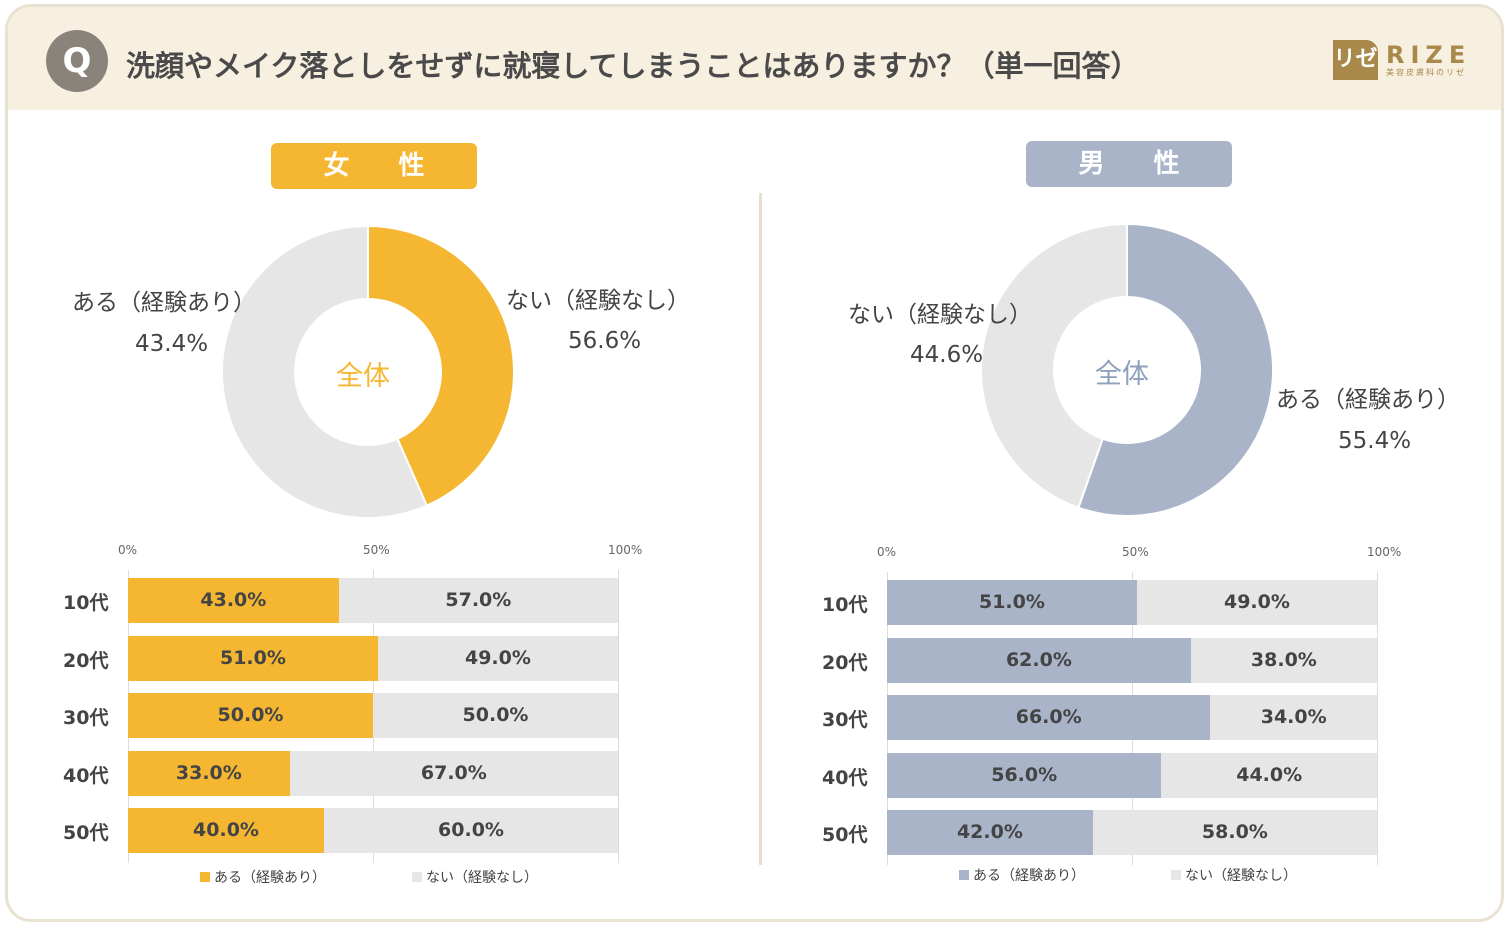 This screenshot has width=1509, height=926. What do you see at coordinates (1426, 72) in the screenshot?
I see `logo-sub: 美容皮膚科のリゼ` at bounding box center [1426, 72].